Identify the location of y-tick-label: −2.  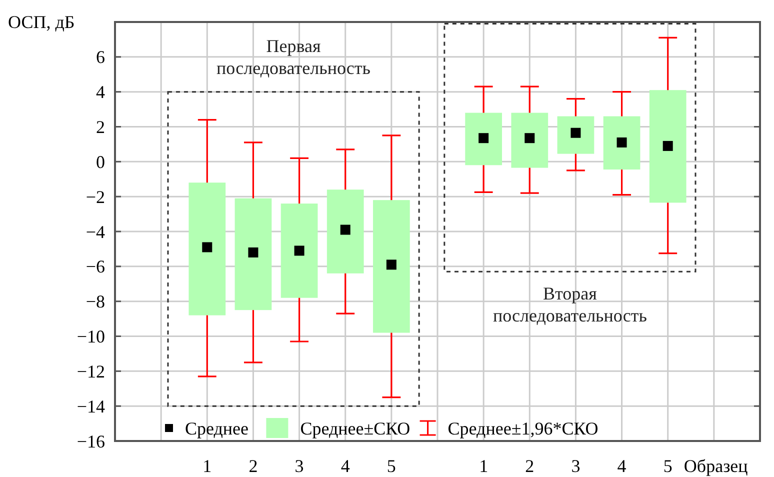
(95, 196).